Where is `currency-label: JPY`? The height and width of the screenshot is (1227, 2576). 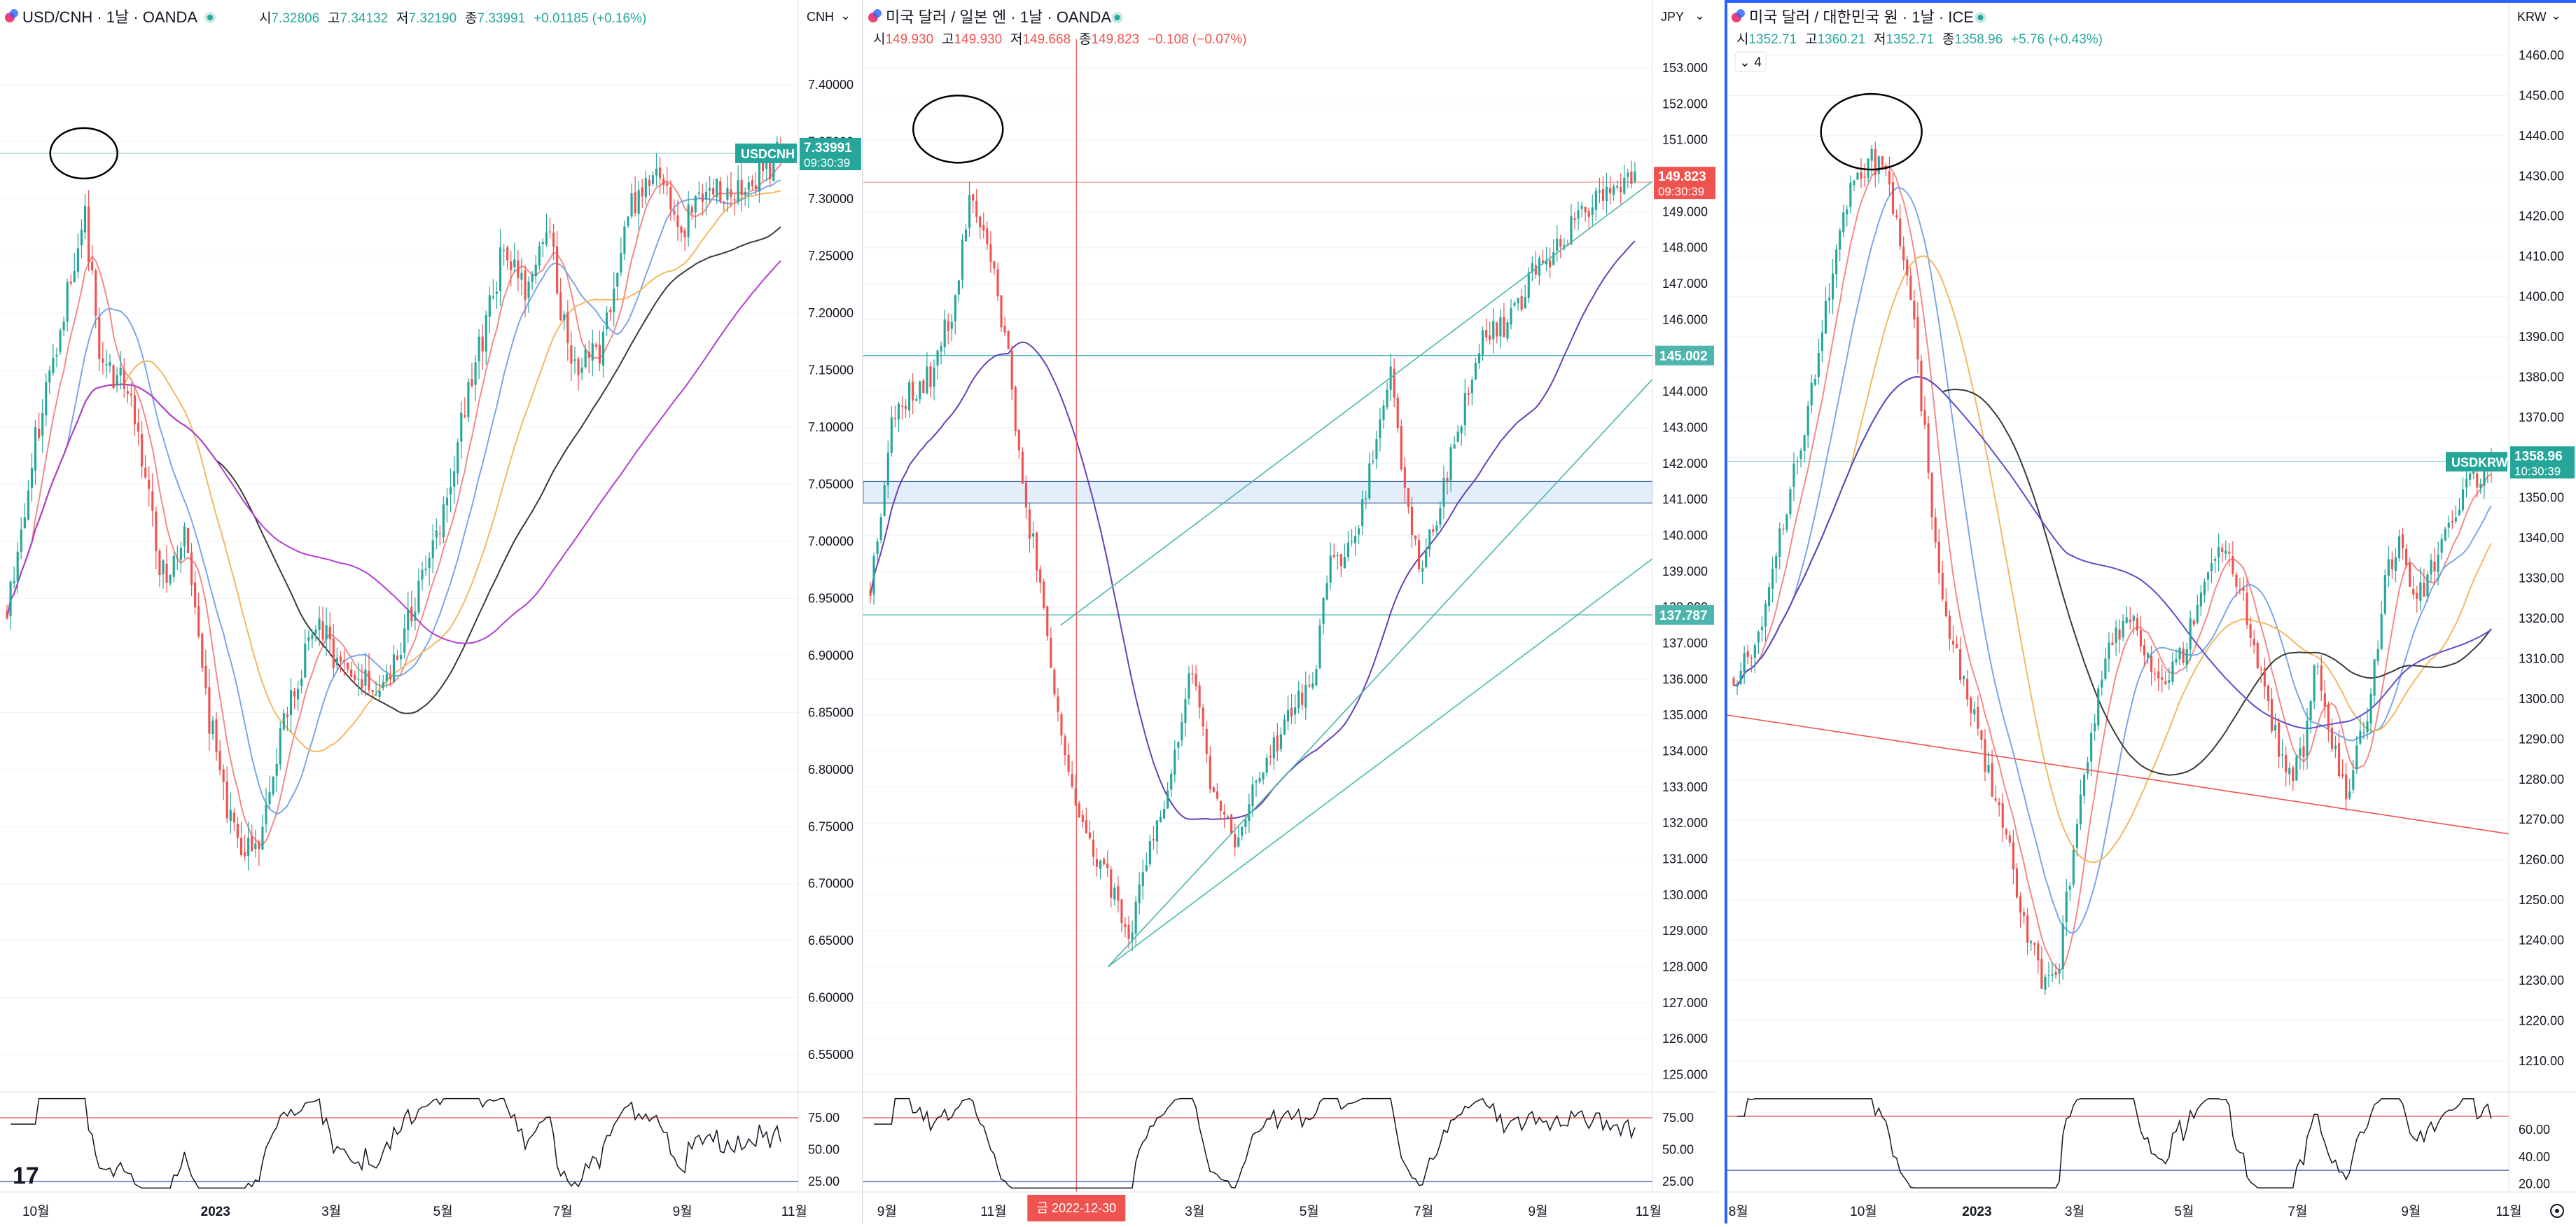 currency-label: JPY is located at coordinates (1672, 17).